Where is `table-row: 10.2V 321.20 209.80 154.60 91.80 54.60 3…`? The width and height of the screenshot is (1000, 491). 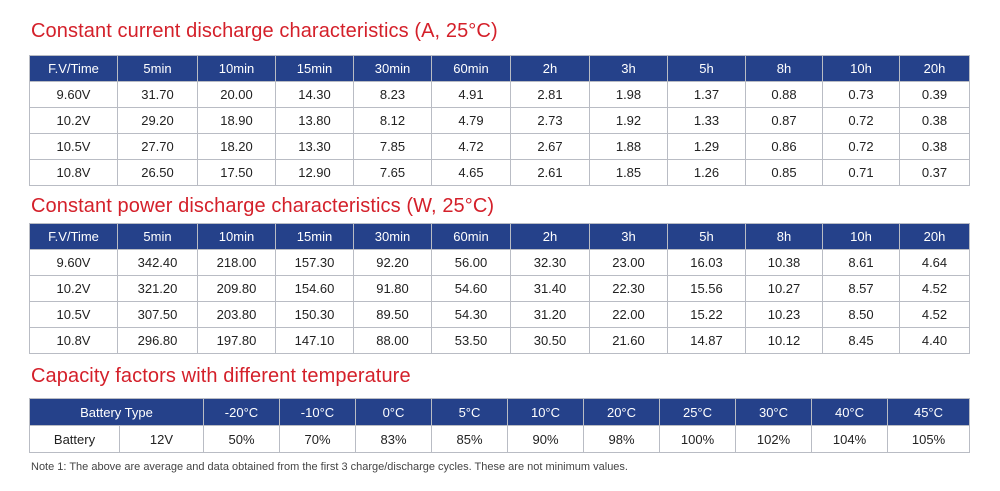
table-row: 10.2V 321.20 209.80 154.60 91.80 54.60 3… is located at coordinates (499, 288).